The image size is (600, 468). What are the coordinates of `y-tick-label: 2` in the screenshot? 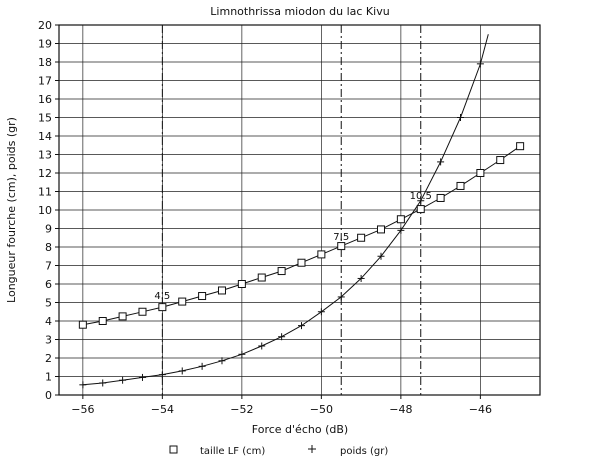 It's located at (48, 358).